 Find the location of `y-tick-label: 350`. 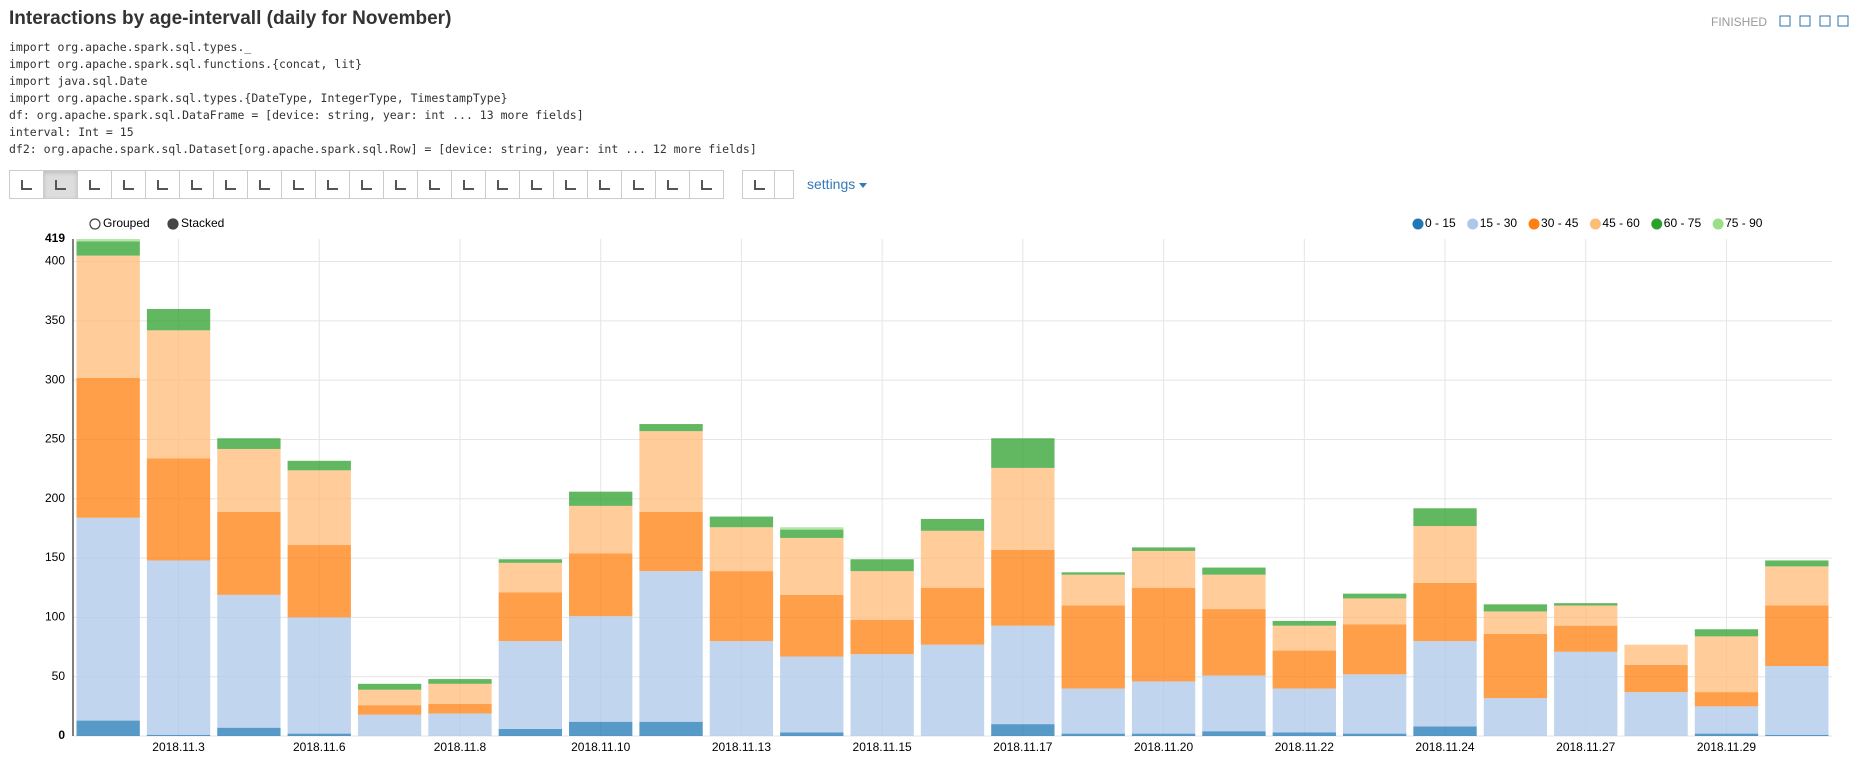

y-tick-label: 350 is located at coordinates (55, 320).